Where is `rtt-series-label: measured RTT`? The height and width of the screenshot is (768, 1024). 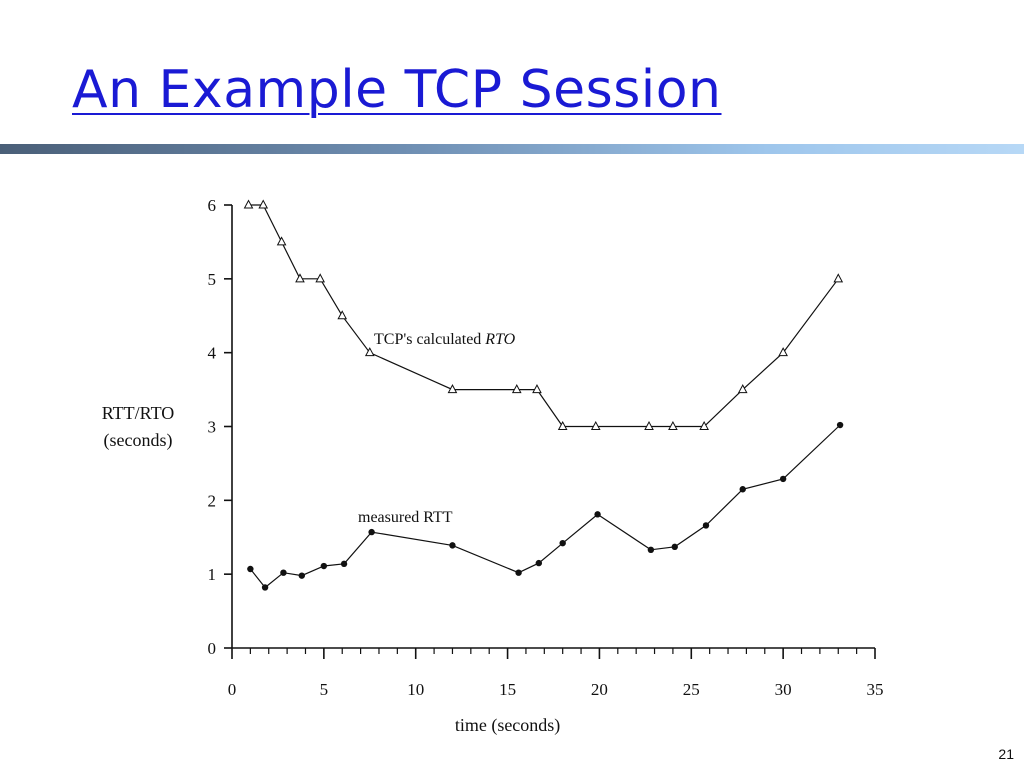 rtt-series-label: measured RTT is located at coordinates (405, 517).